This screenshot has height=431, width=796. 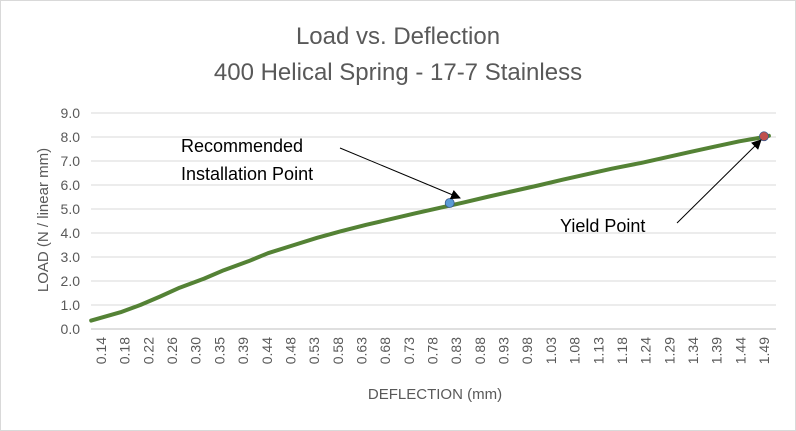 What do you see at coordinates (764, 136) in the screenshot?
I see `yield-point-marker` at bounding box center [764, 136].